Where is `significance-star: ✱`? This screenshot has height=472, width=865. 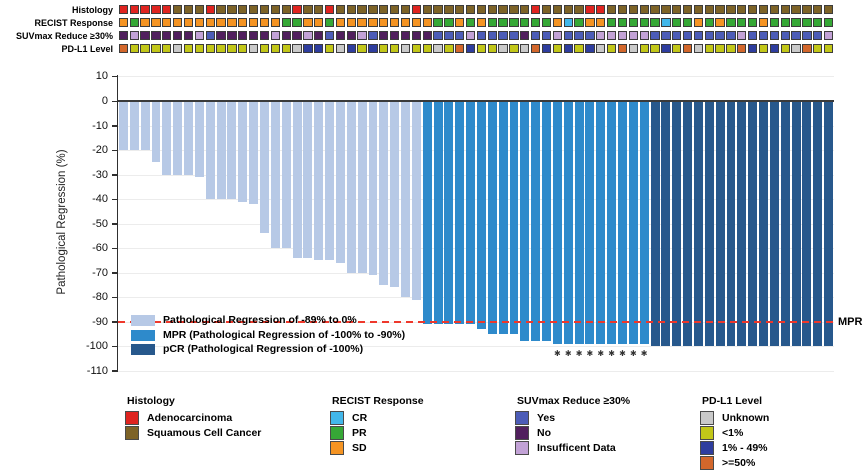 significance-star: ✱ is located at coordinates (568, 353).